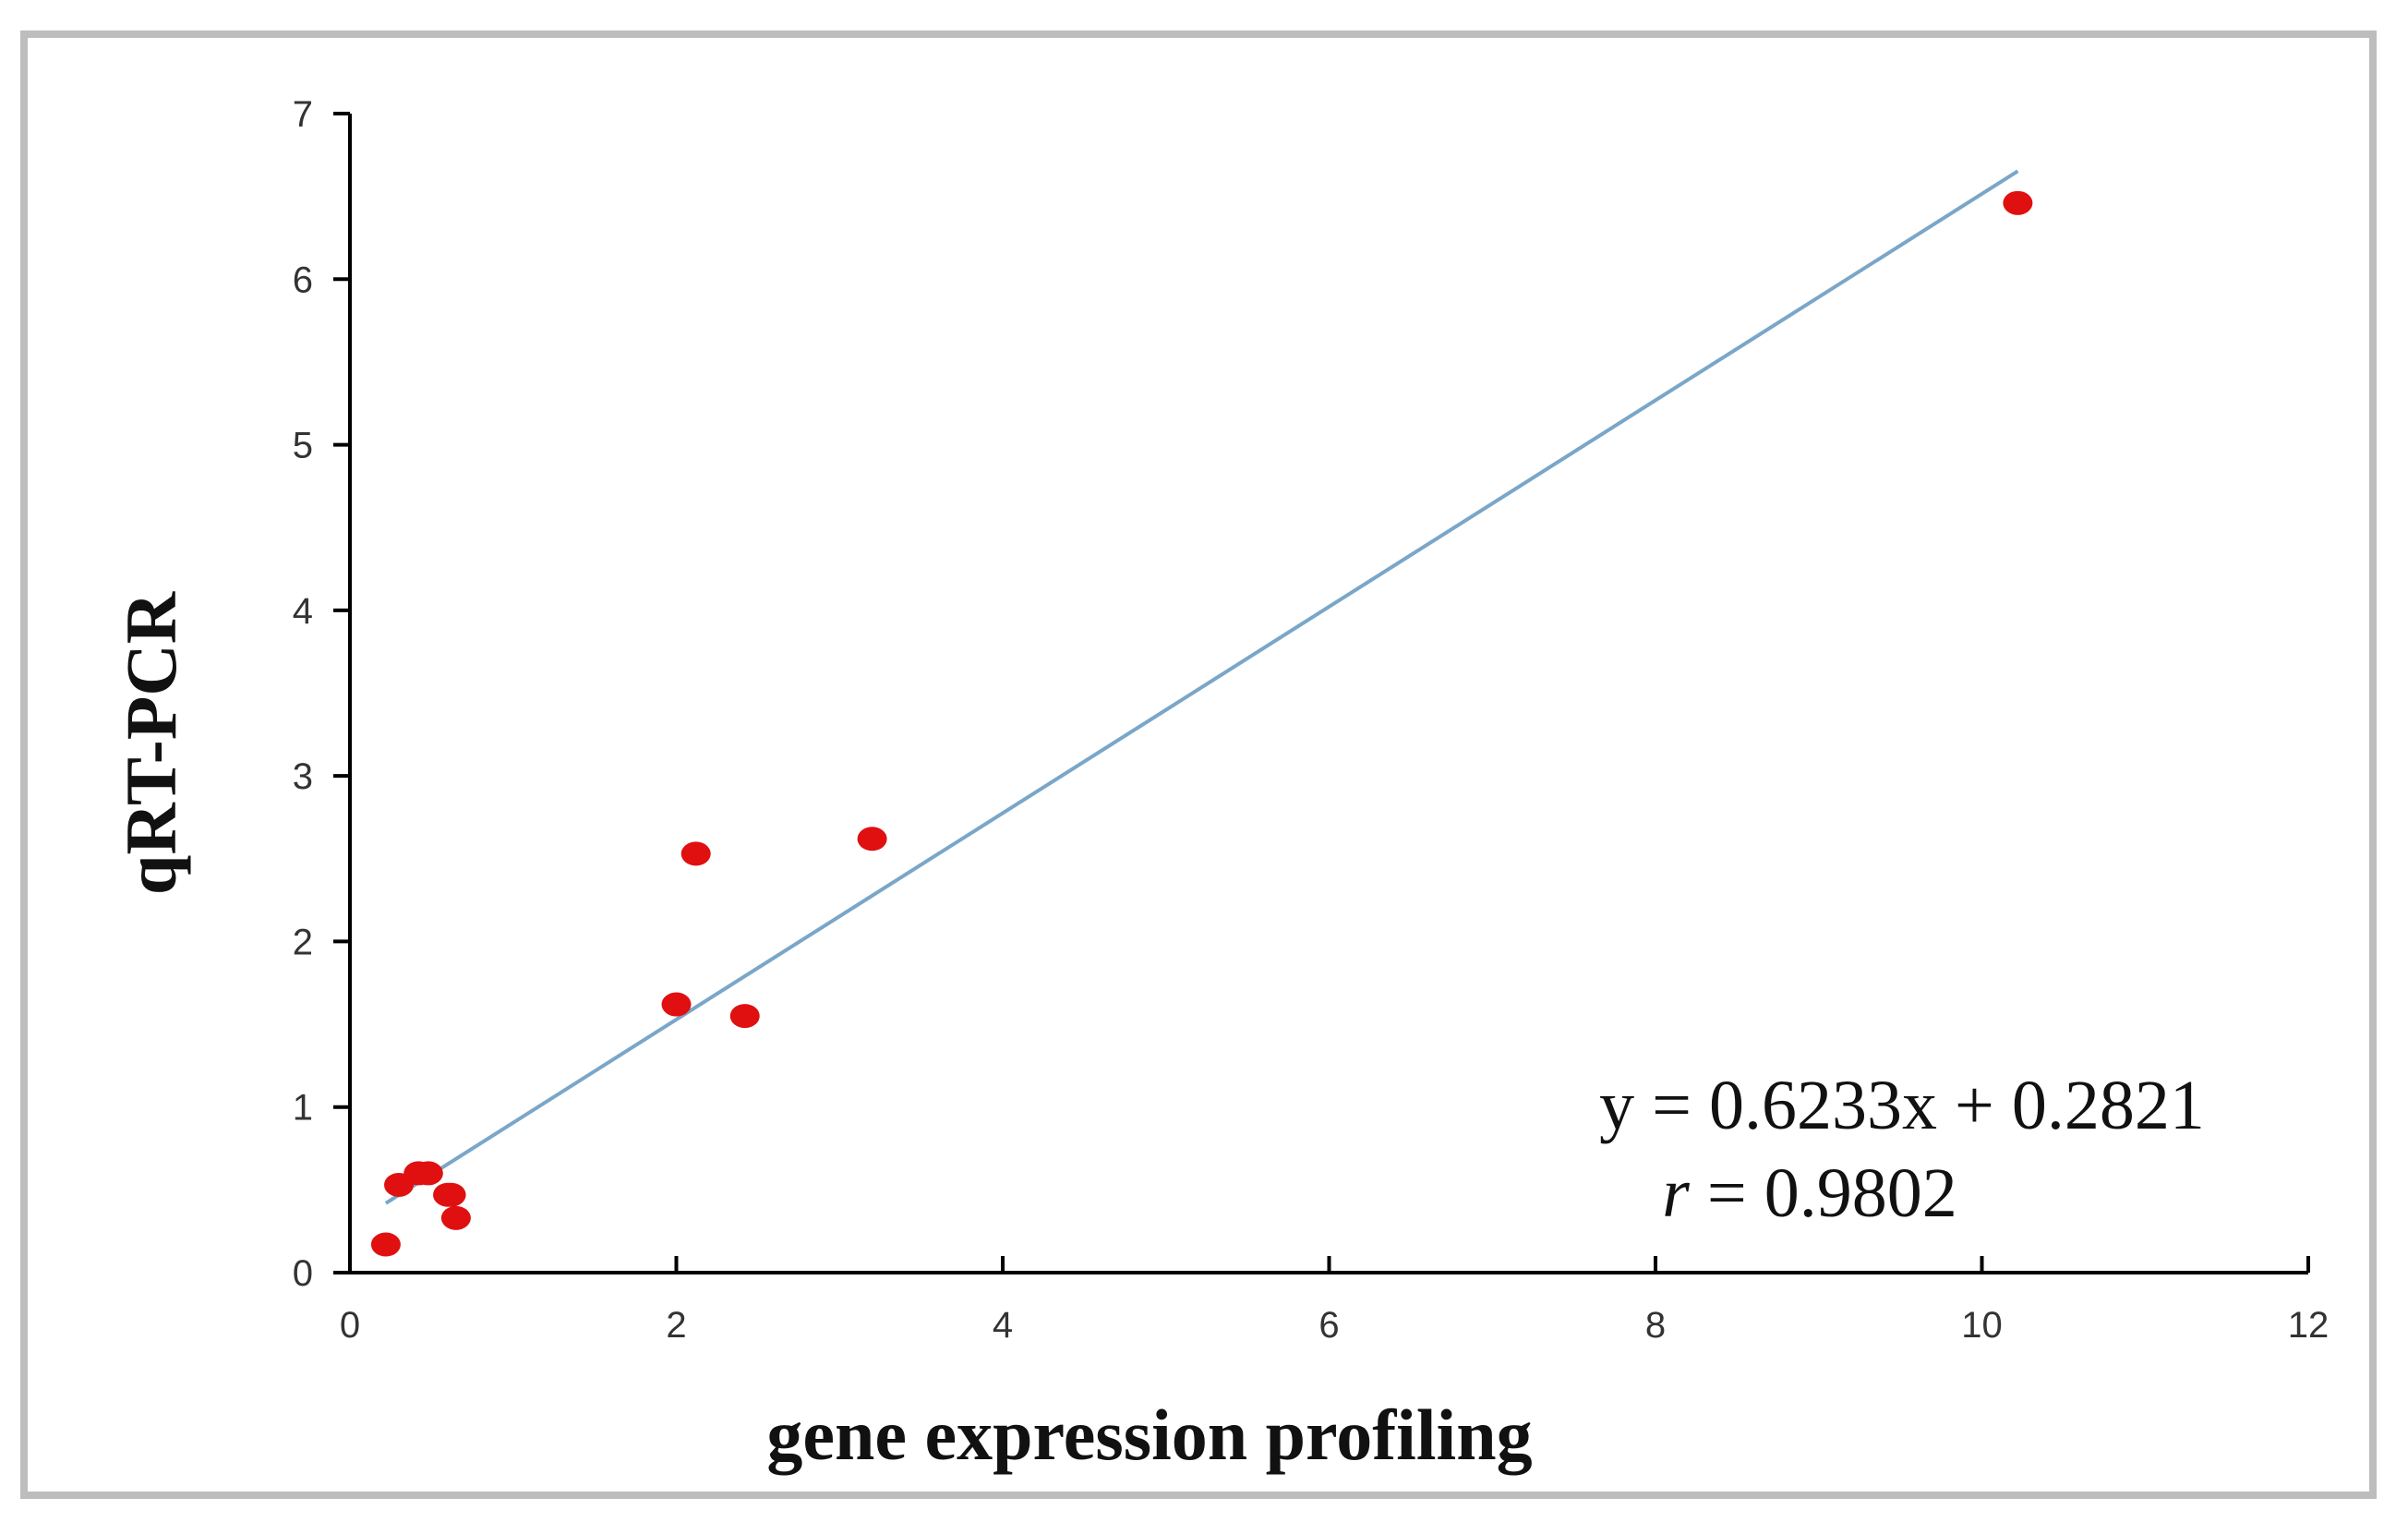 This screenshot has width=2408, height=1522. Describe the element at coordinates (303, 776) in the screenshot. I see `y-tick-label: 3` at that location.